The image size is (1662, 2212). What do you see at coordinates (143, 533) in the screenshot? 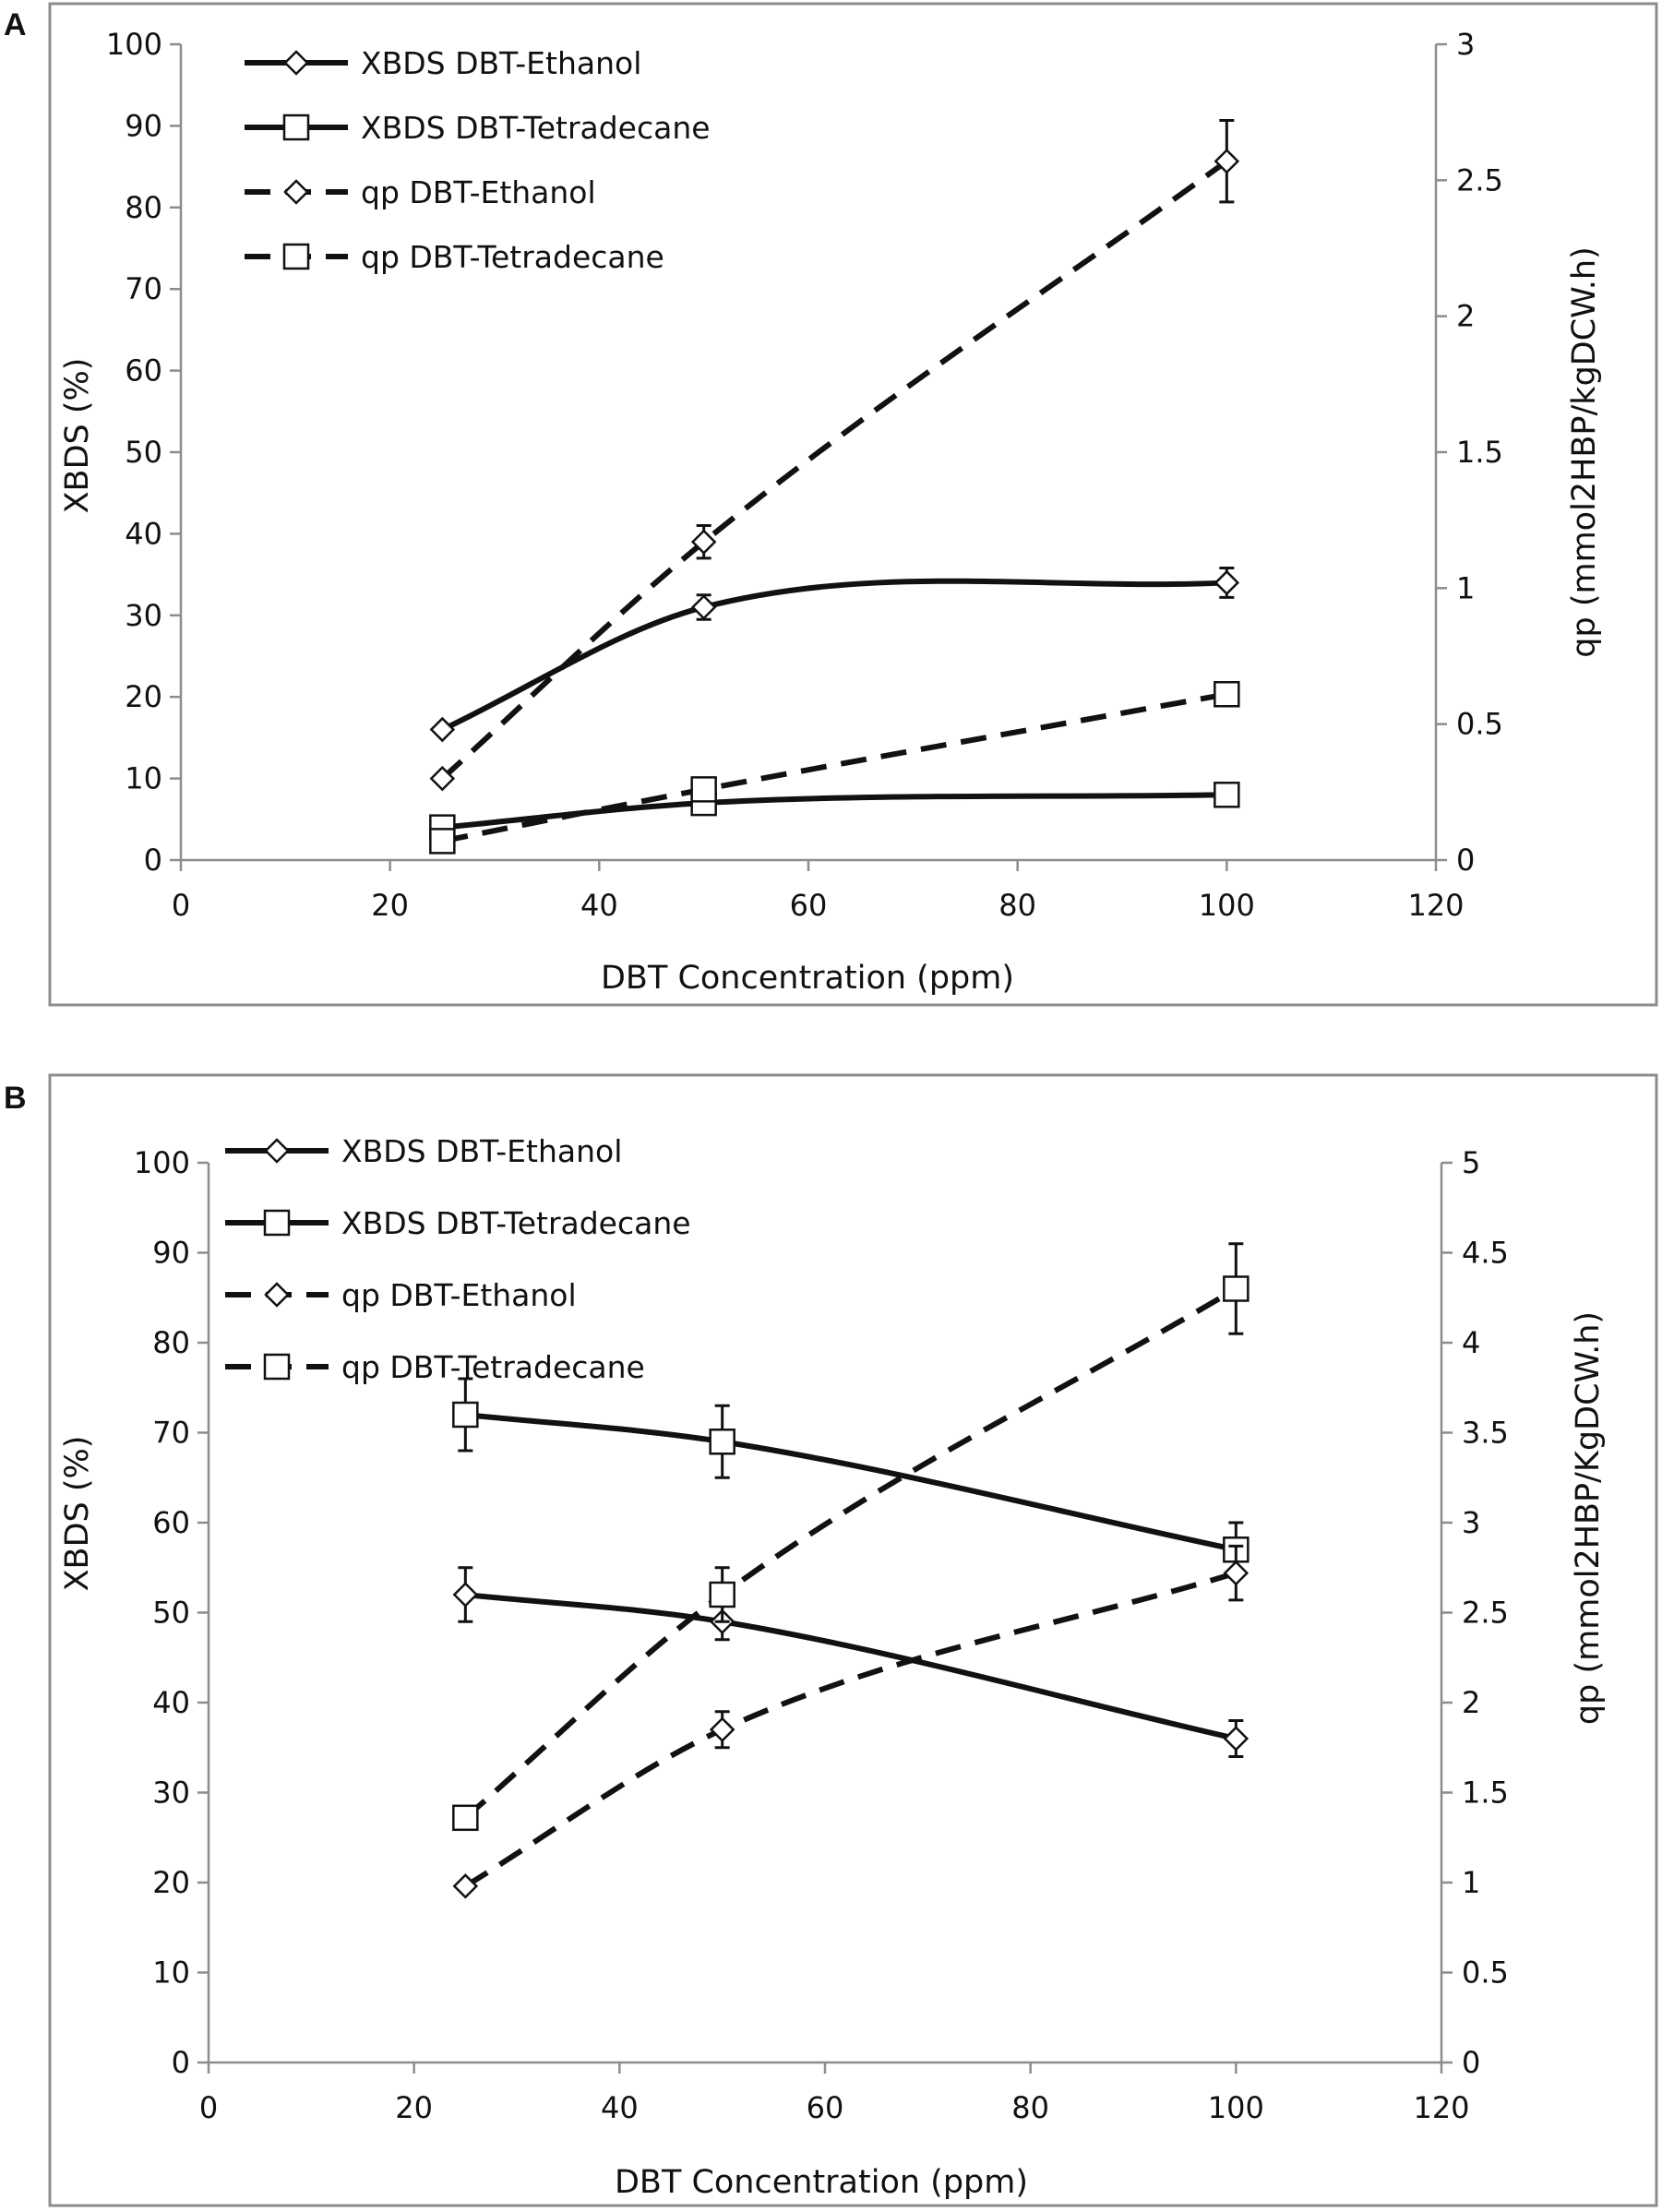
I see `panel-a-left-tick-label: 40` at bounding box center [143, 533].